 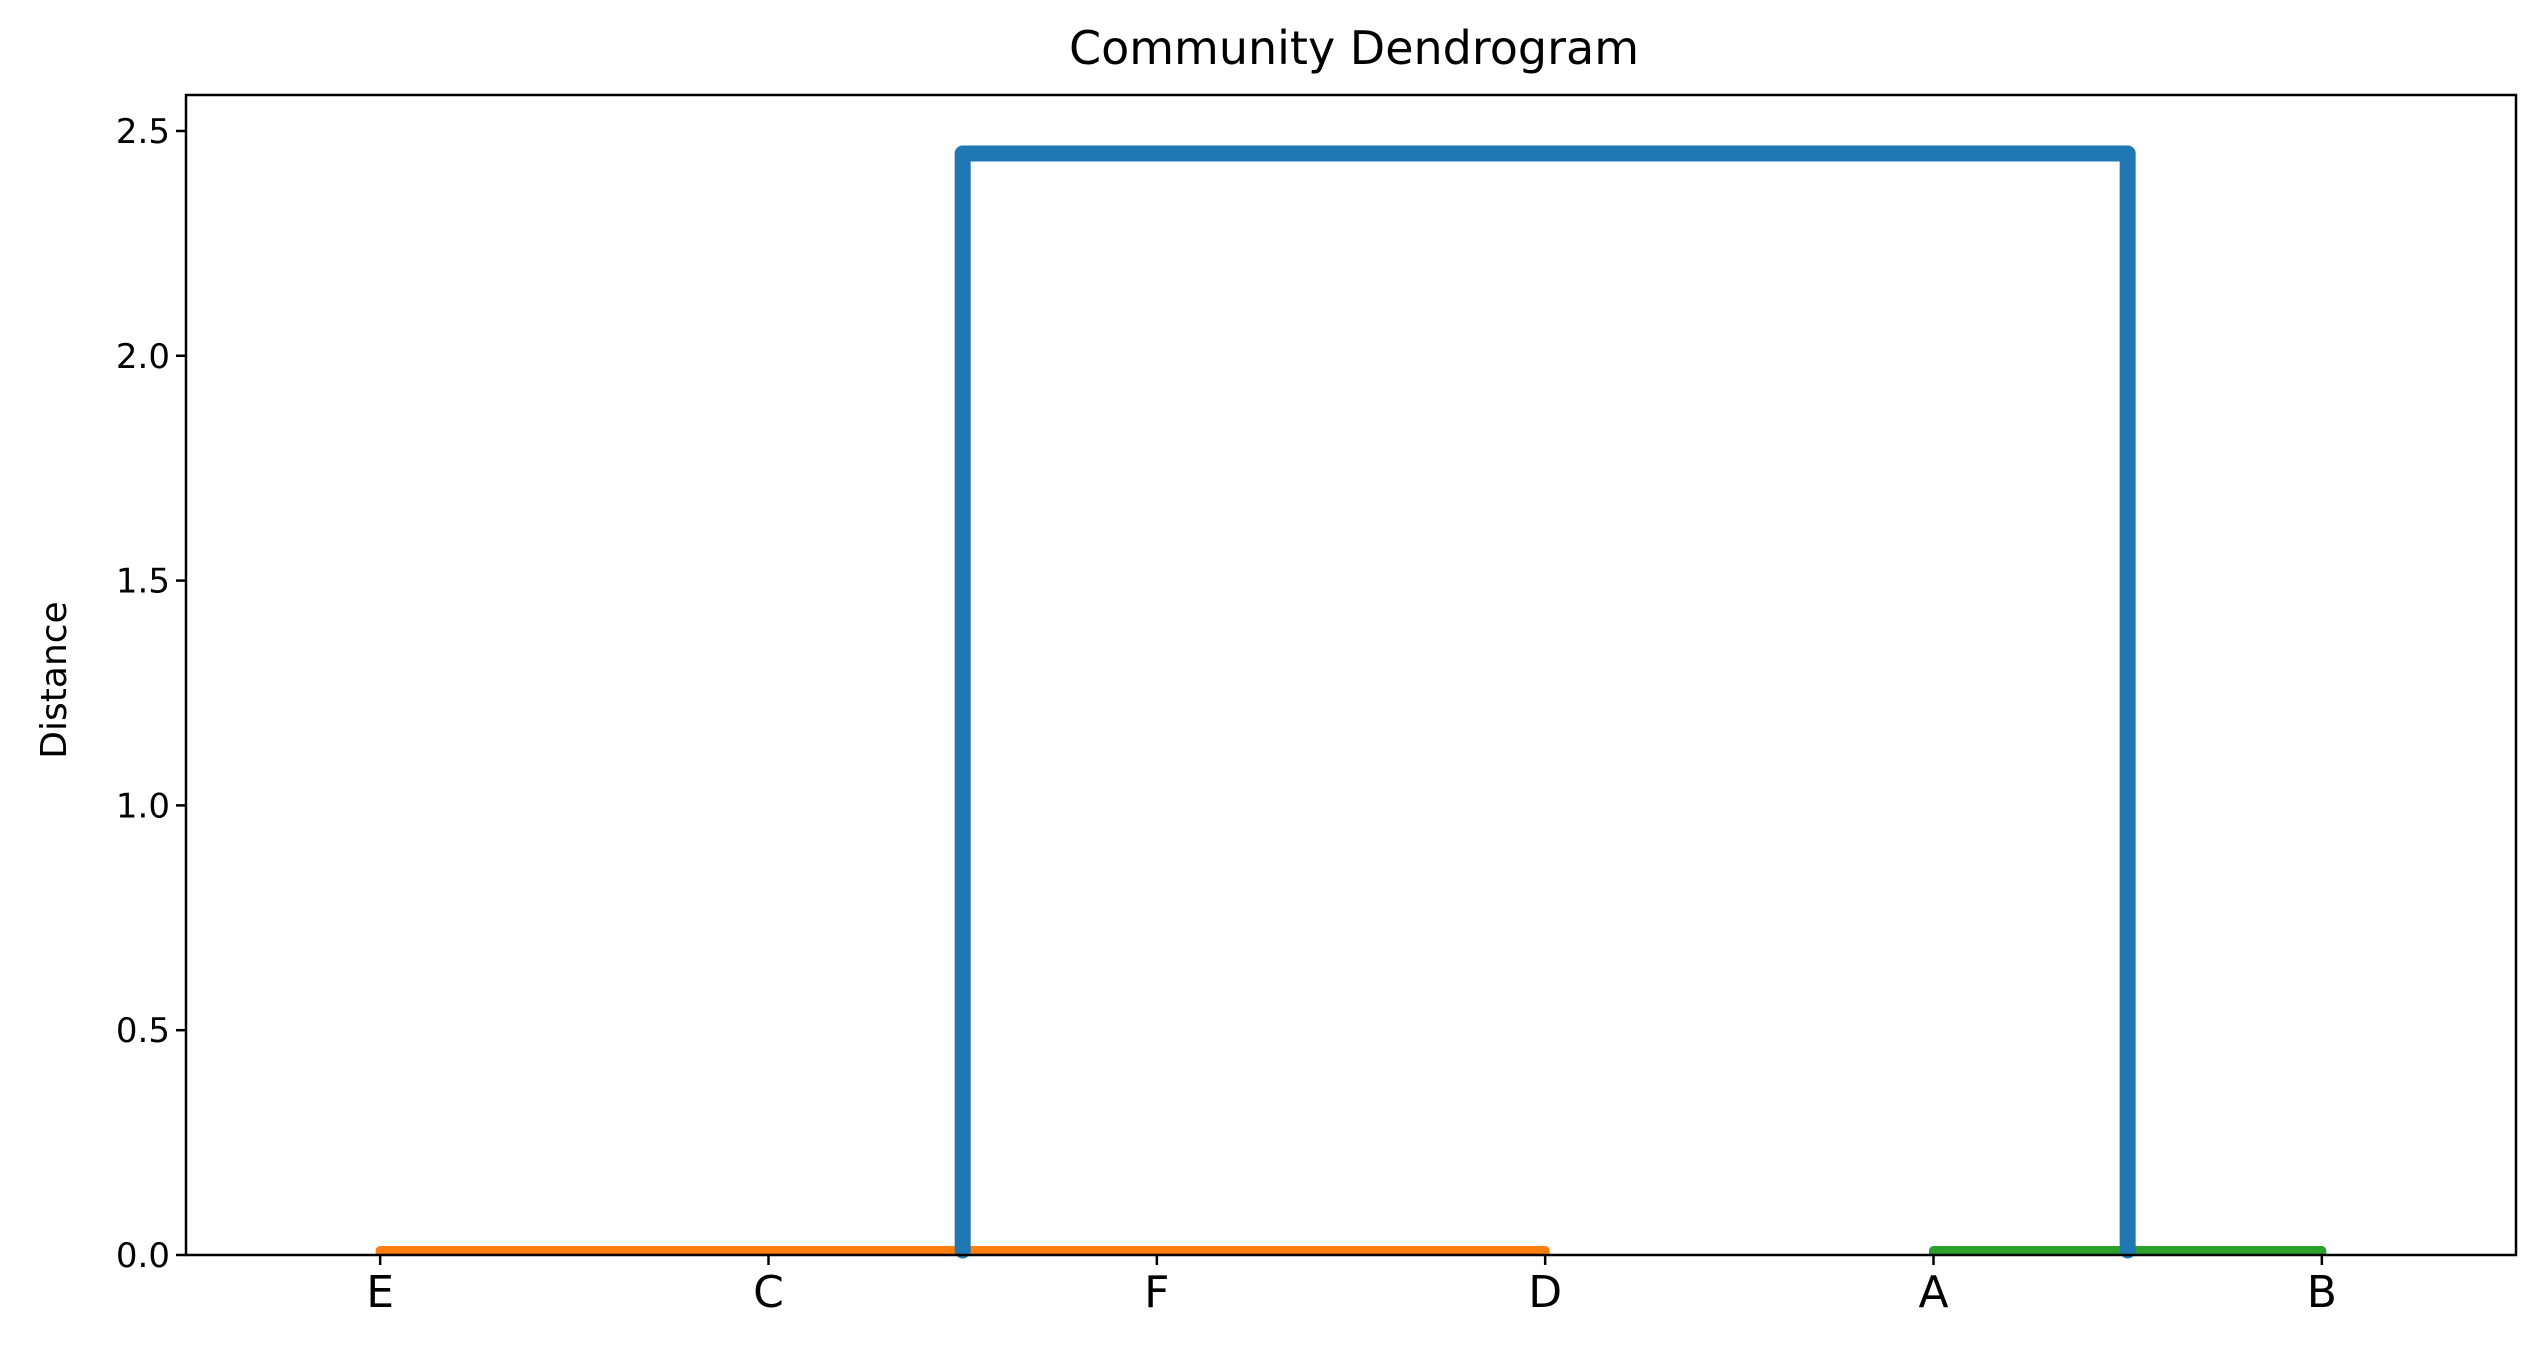 I want to click on chart-title: Community Dendrogram, so click(x=1354, y=48).